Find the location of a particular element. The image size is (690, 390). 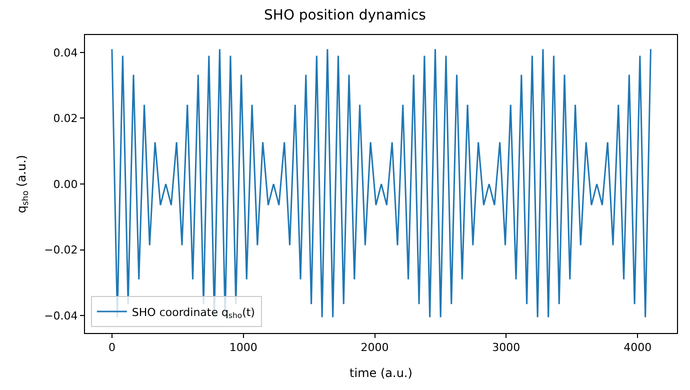

x-tick-label: 3000 is located at coordinates (506, 347).